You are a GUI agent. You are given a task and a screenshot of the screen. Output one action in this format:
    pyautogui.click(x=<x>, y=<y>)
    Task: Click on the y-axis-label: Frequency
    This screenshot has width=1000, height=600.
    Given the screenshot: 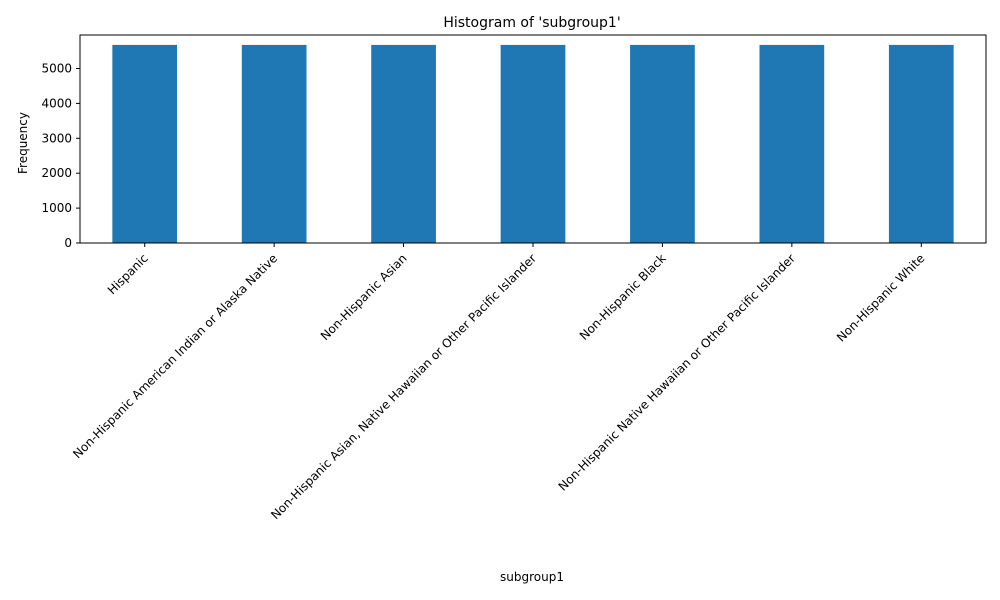 What is the action you would take?
    pyautogui.click(x=23, y=143)
    